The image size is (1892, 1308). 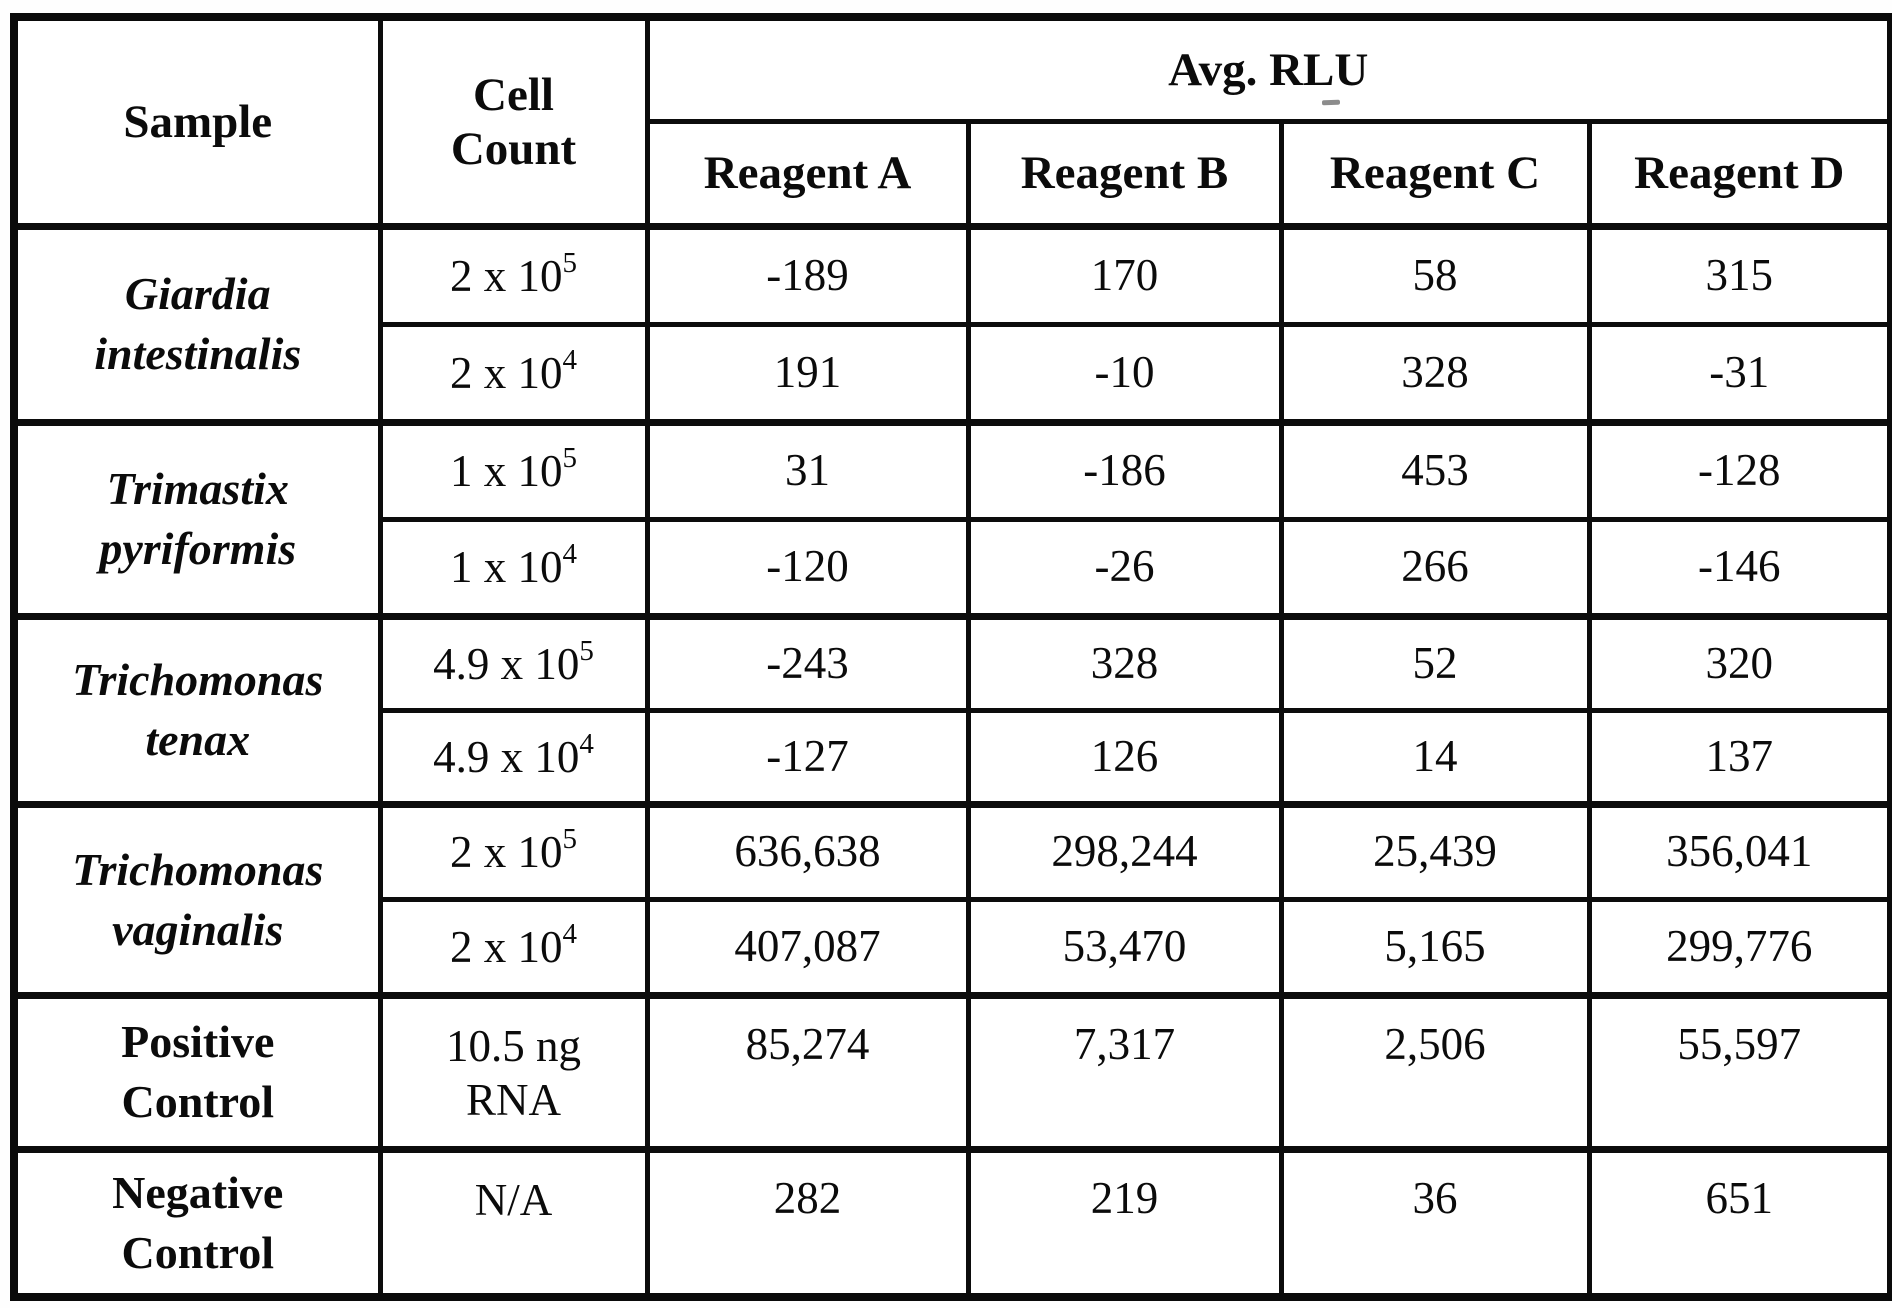 I want to click on cell-count-value: 10.5 ng RNA, so click(x=513, y=1072).